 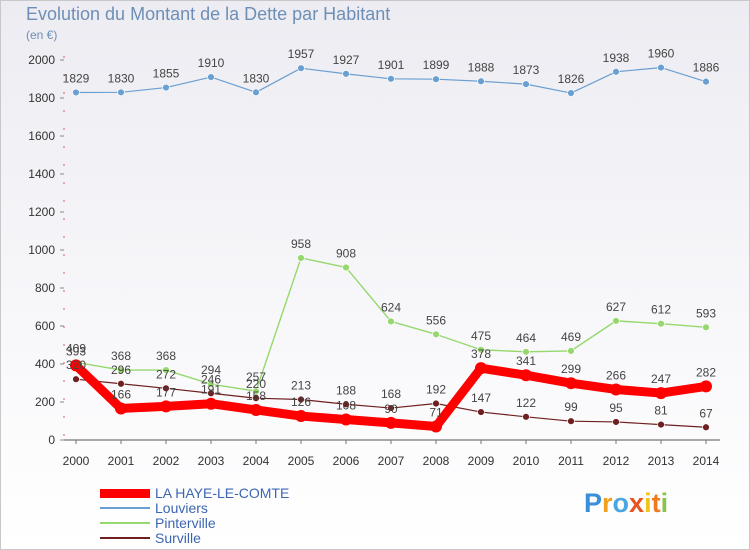 What do you see at coordinates (185, 523) in the screenshot?
I see `legend-label: Pinterville` at bounding box center [185, 523].